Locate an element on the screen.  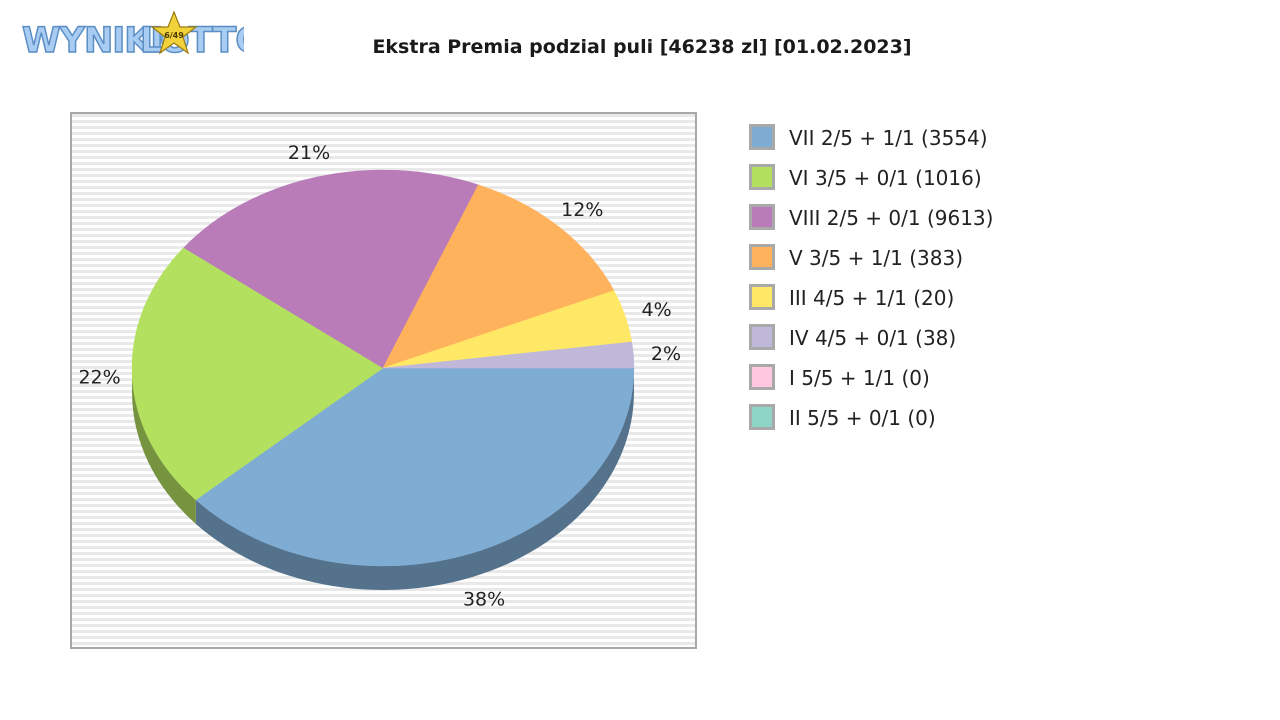
wyniki-lotto-logo: WYNIKI LOTTO 6/49 is located at coordinates (132, 36).